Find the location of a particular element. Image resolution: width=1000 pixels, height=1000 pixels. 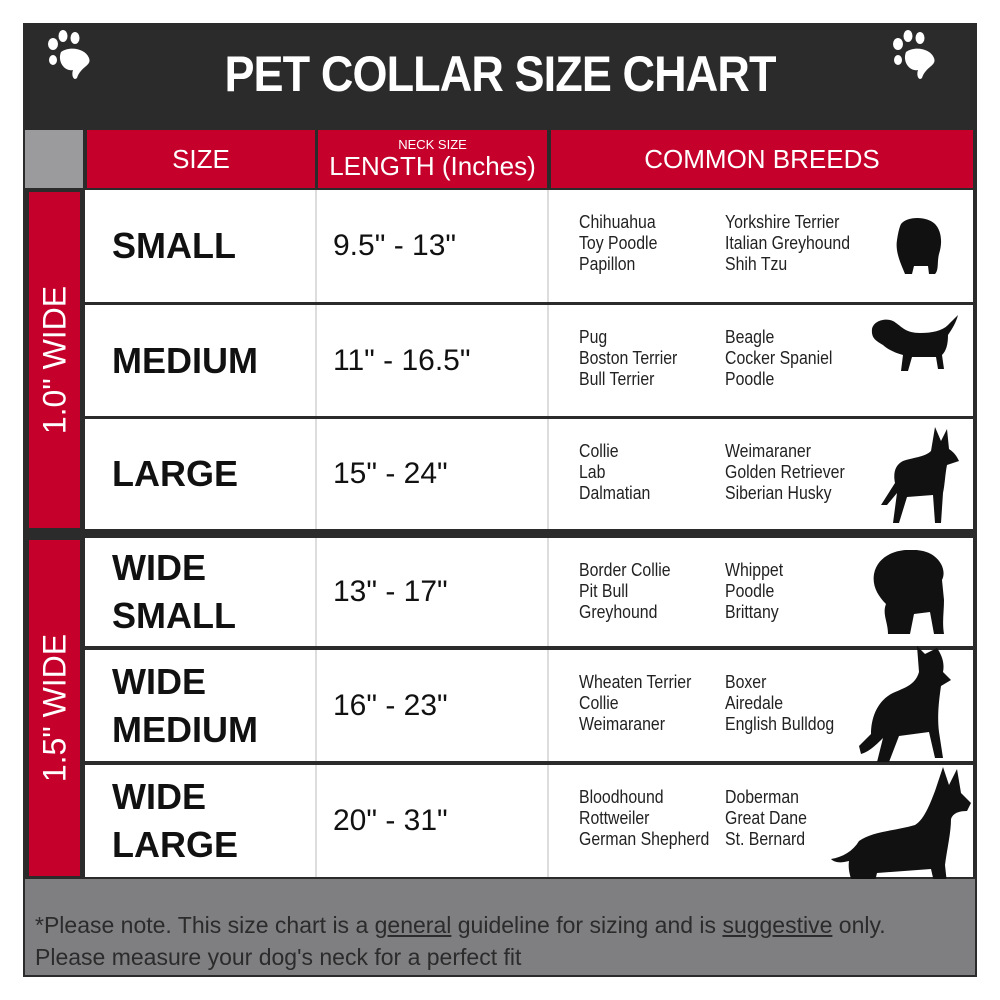

length-cell: 16" - 23" is located at coordinates (433, 705).